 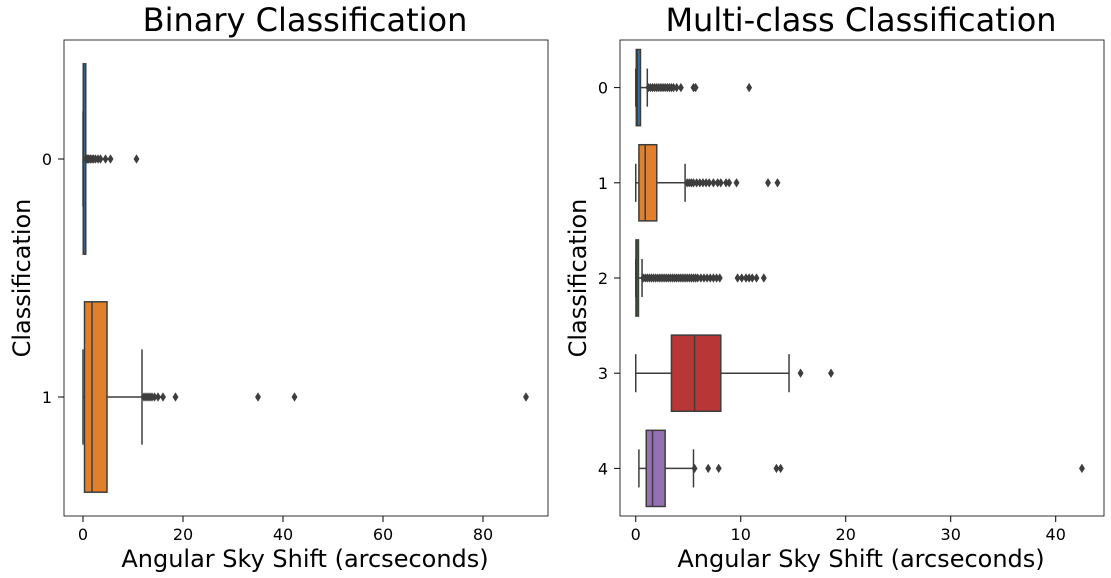 I want to click on y-tick-label: 4, so click(x=603, y=468).